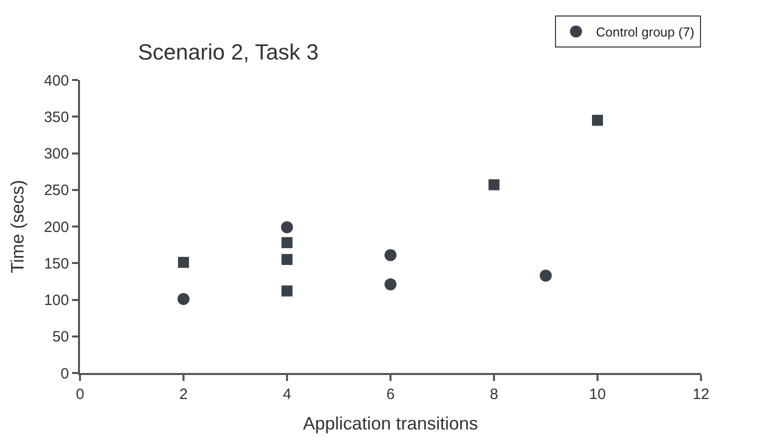 The height and width of the screenshot is (443, 761). I want to click on y-tick-label: 250, so click(56, 191).